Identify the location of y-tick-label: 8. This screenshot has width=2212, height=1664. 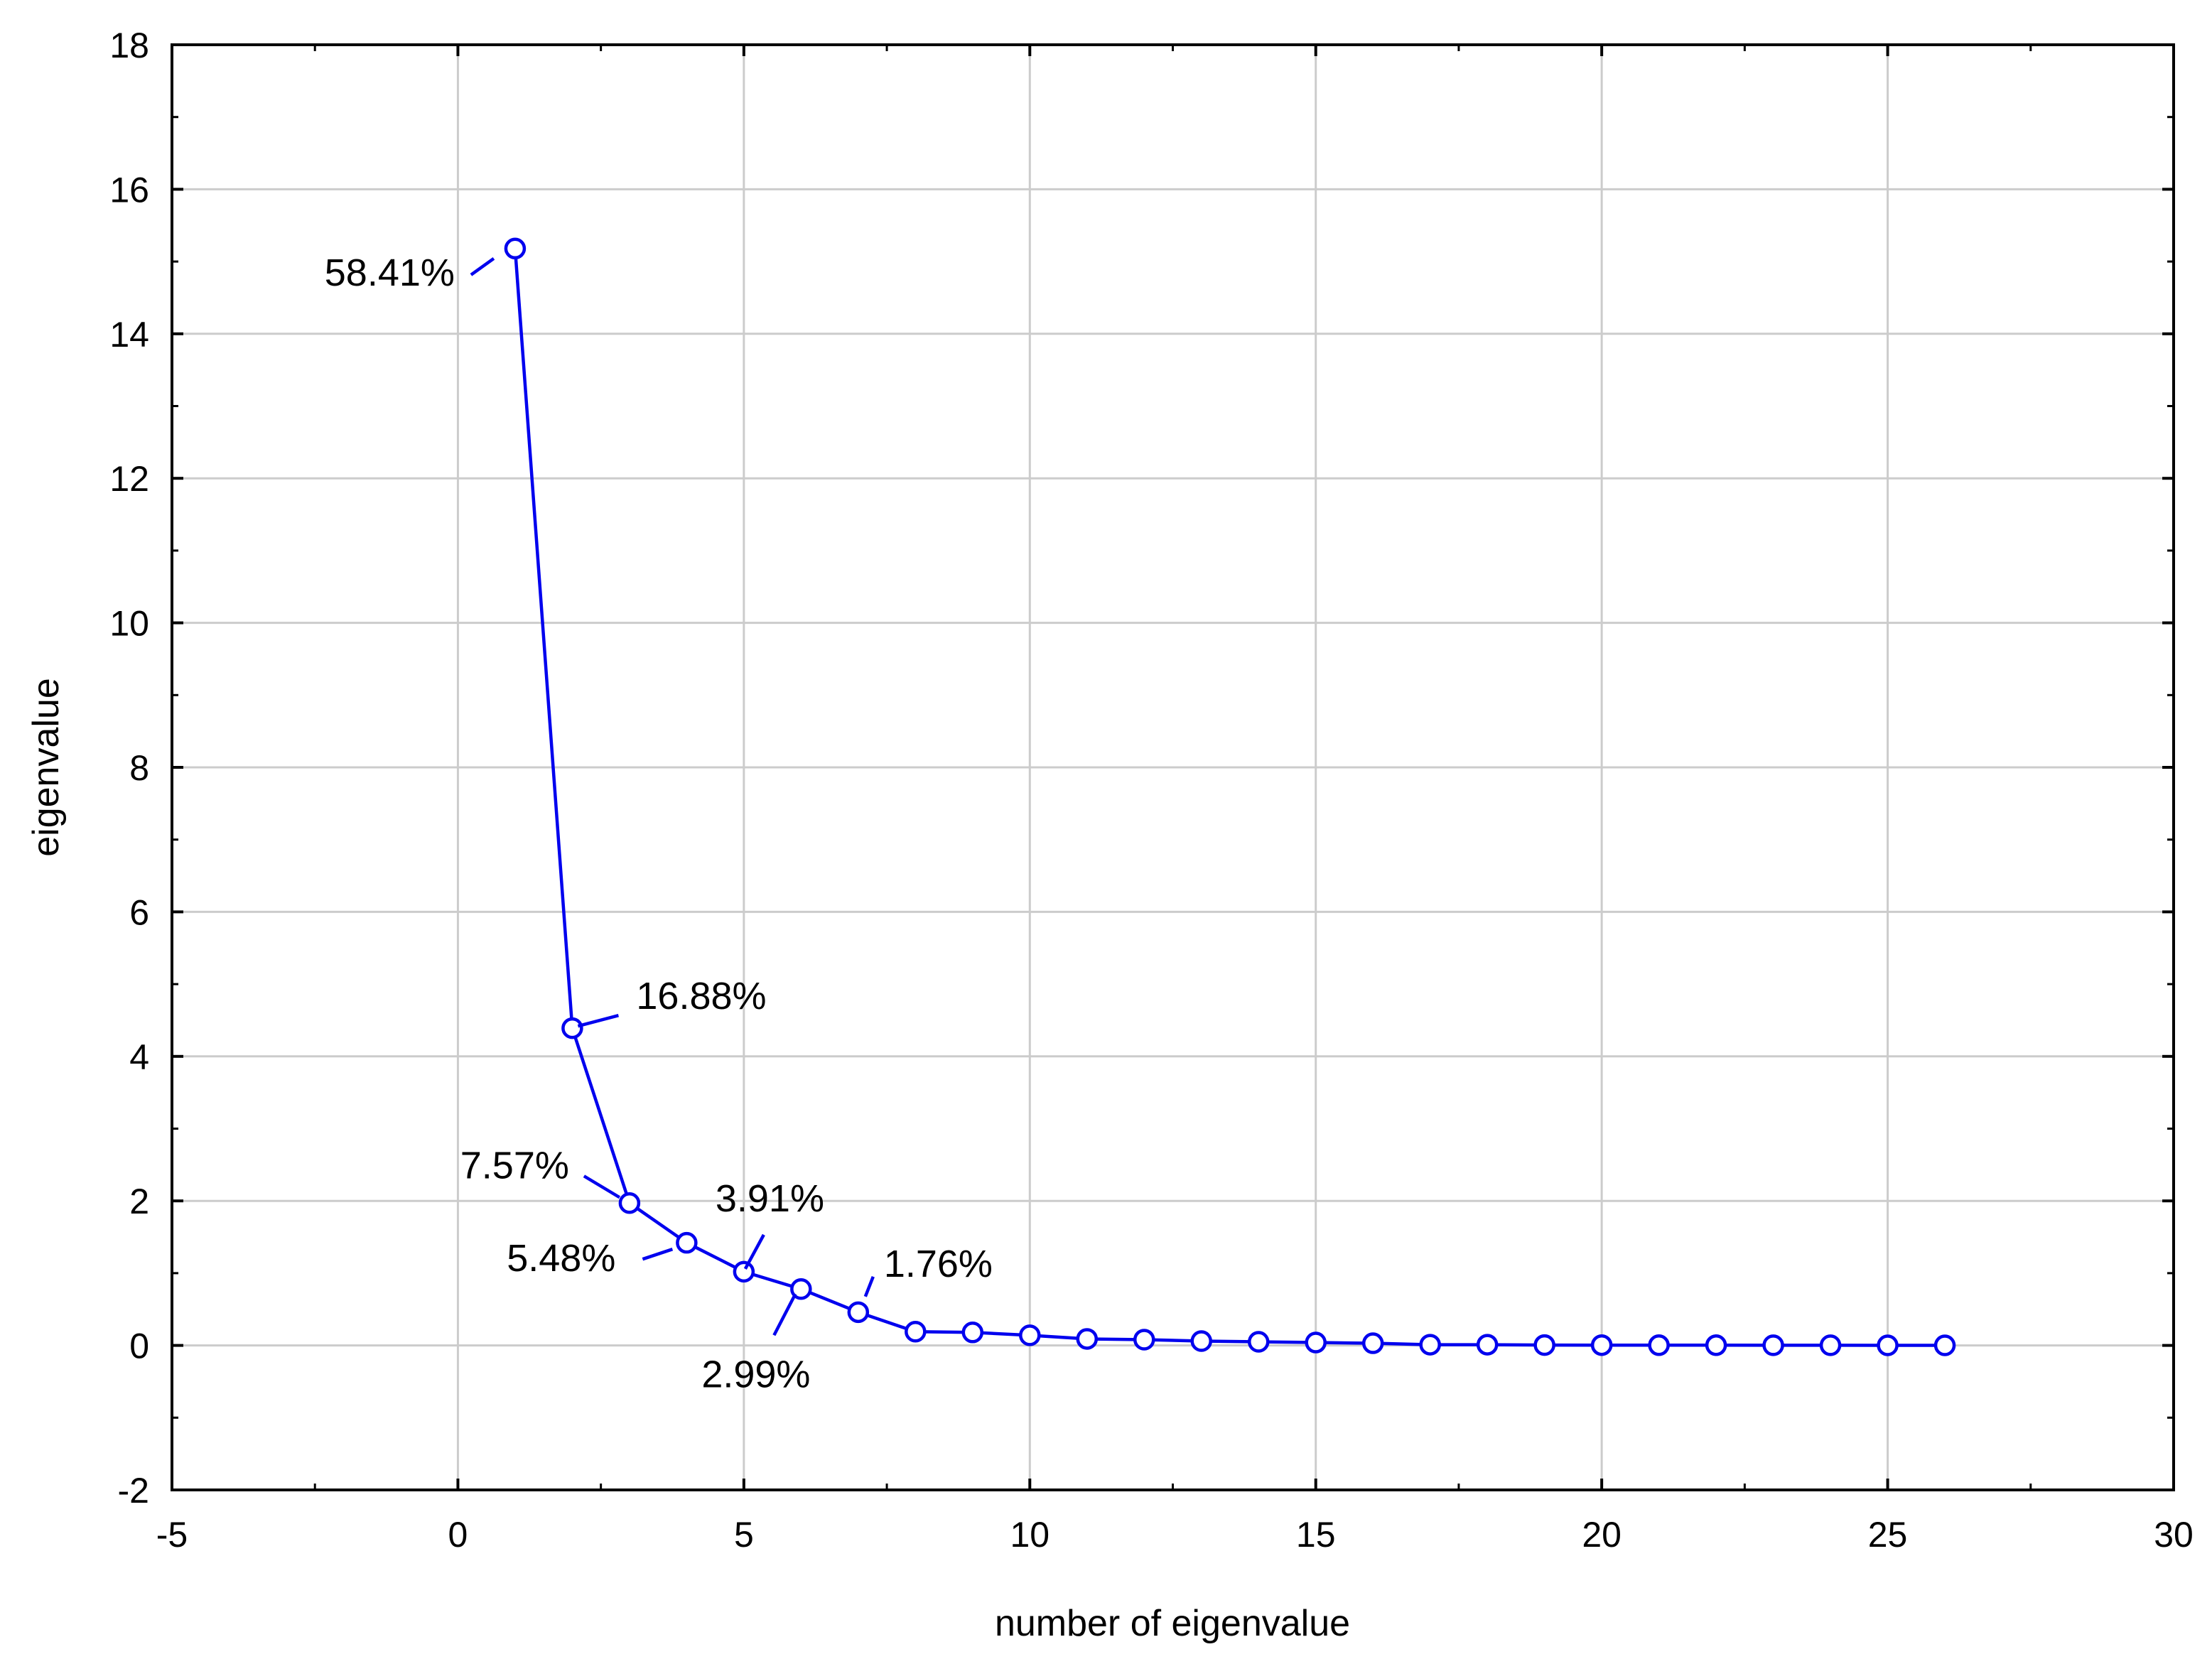
(139, 768).